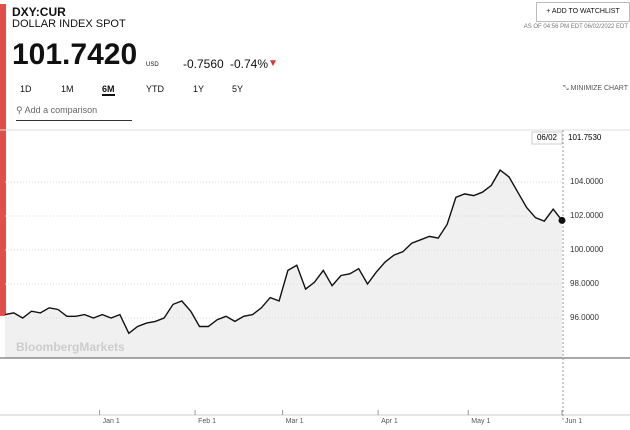  I want to click on crosshair-date: 06/02, so click(547, 137).